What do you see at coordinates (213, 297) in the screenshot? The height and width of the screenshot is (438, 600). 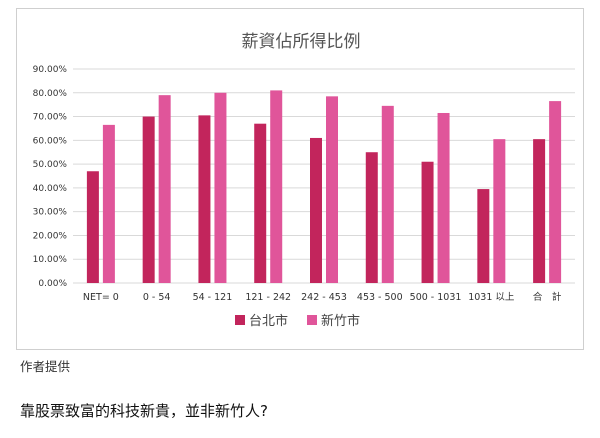 I see `x-tick-label: 54 - 121` at bounding box center [213, 297].